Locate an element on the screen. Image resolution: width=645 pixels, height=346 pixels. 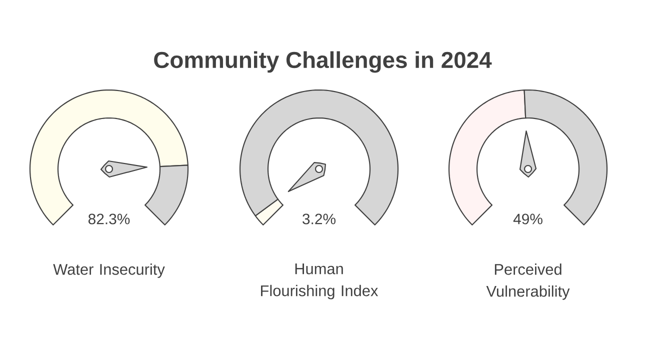
text: Water Insecurity is located at coordinates (109, 271).